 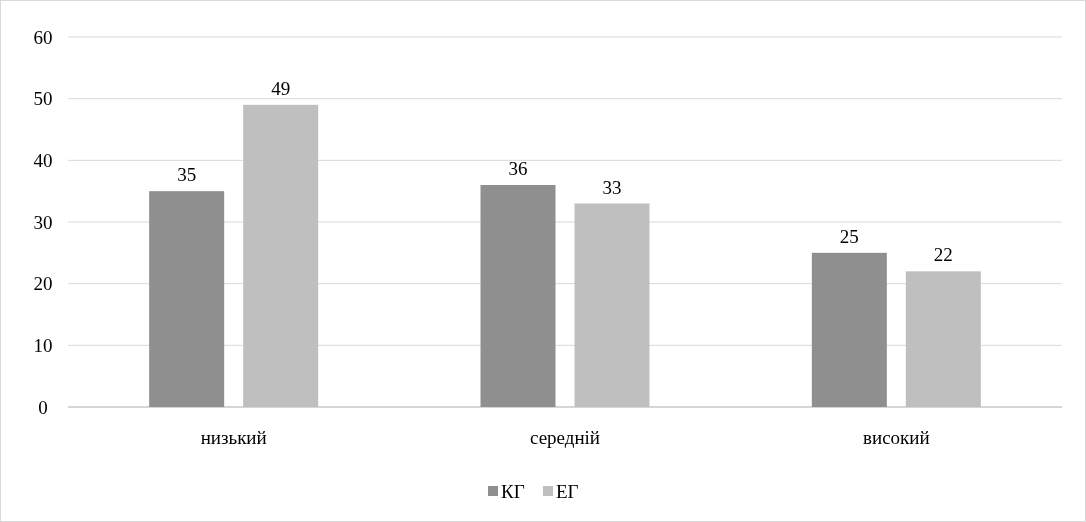 What do you see at coordinates (565, 437) in the screenshot?
I see `x-tick-label: середній` at bounding box center [565, 437].